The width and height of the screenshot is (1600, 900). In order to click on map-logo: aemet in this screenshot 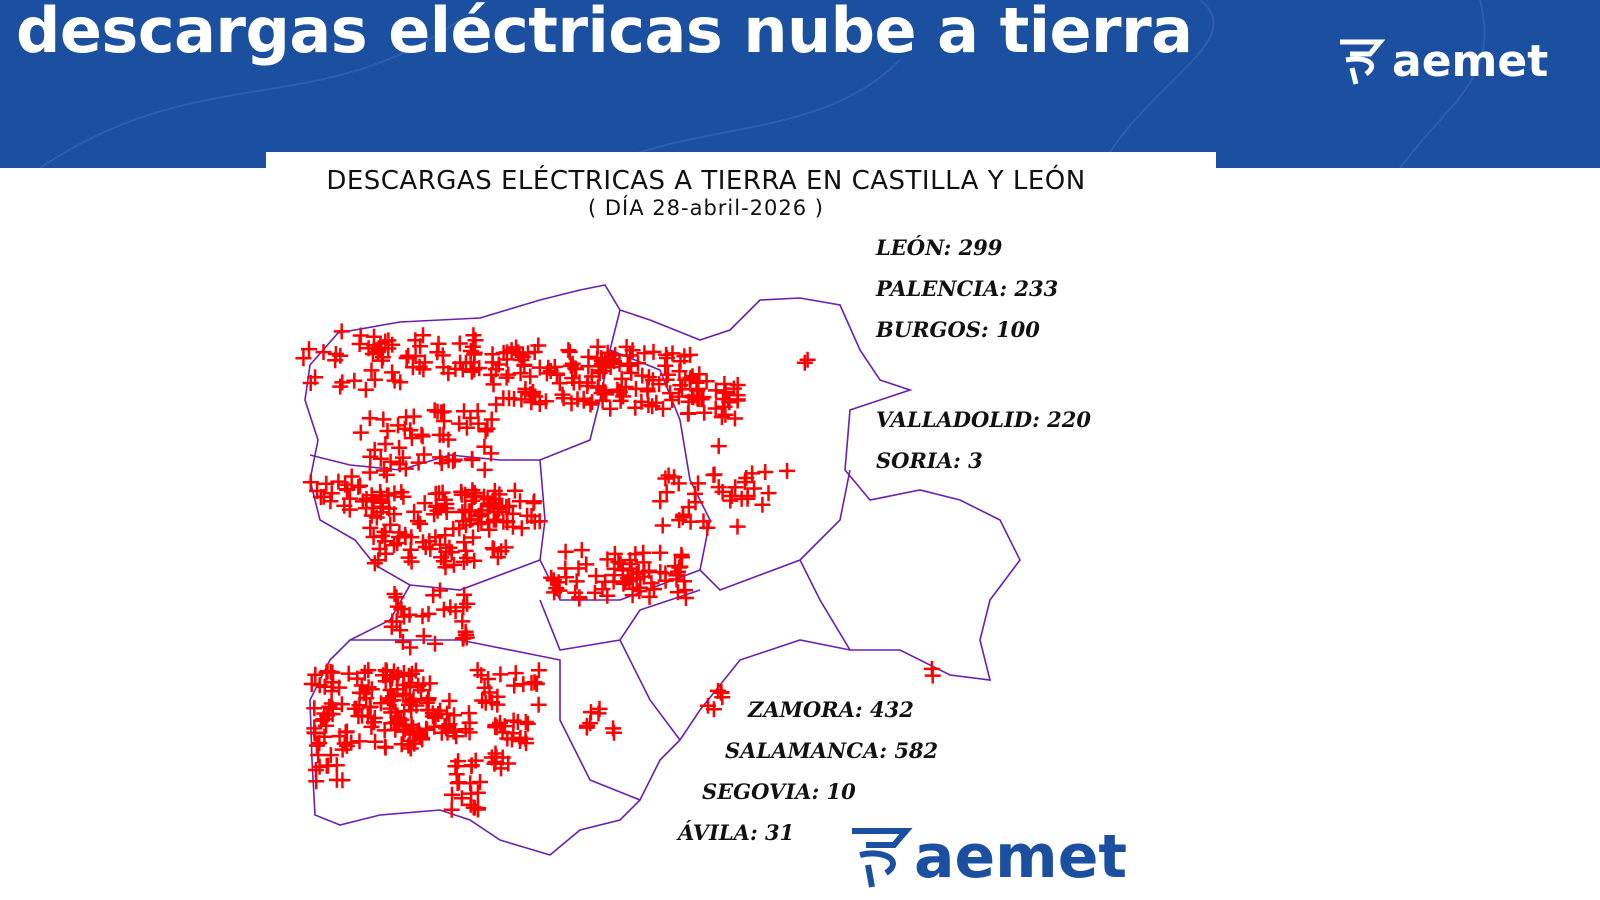, I will do `click(989, 857)`.